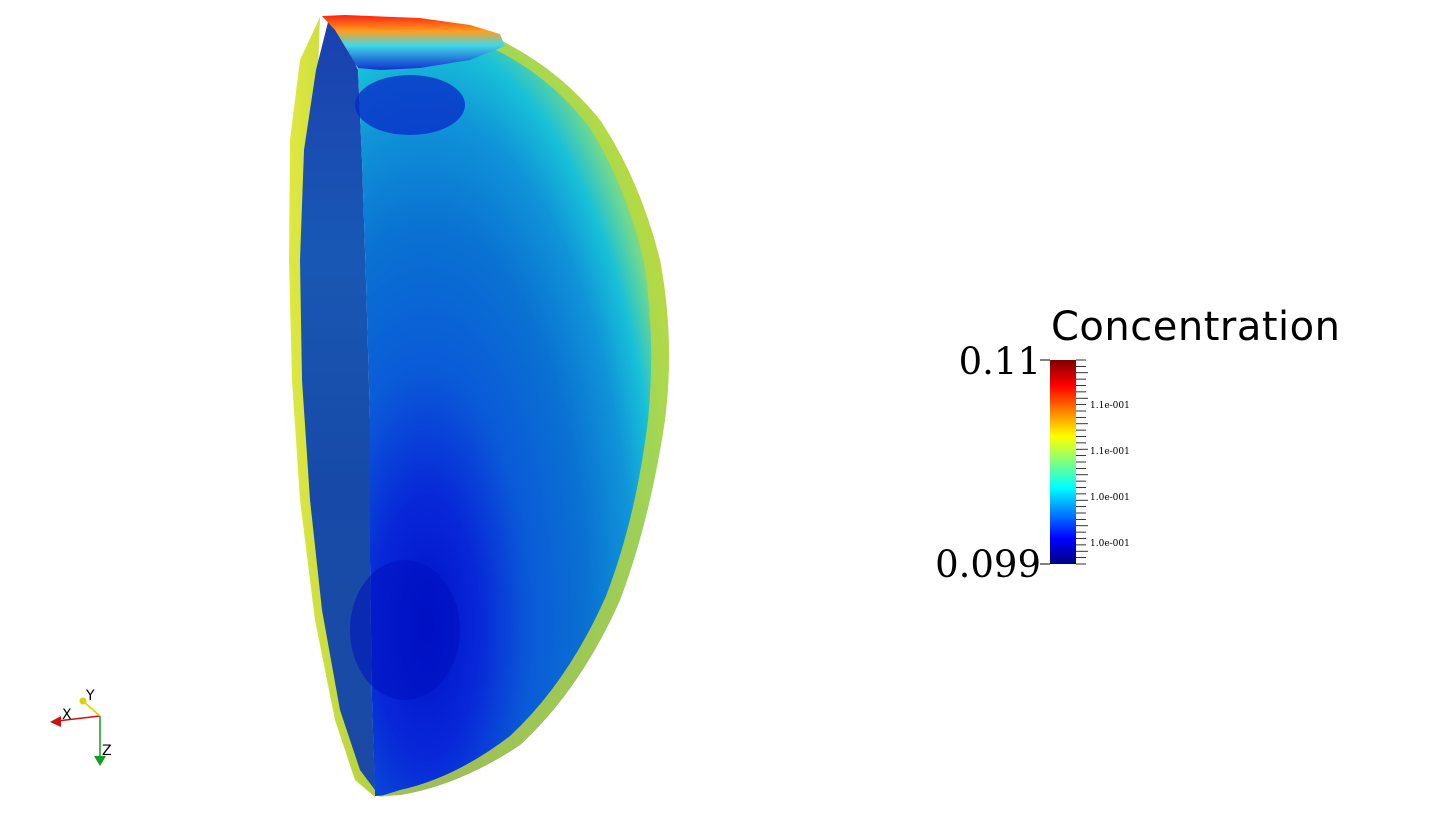  I want to click on x-axis-line, so click(78, 718).